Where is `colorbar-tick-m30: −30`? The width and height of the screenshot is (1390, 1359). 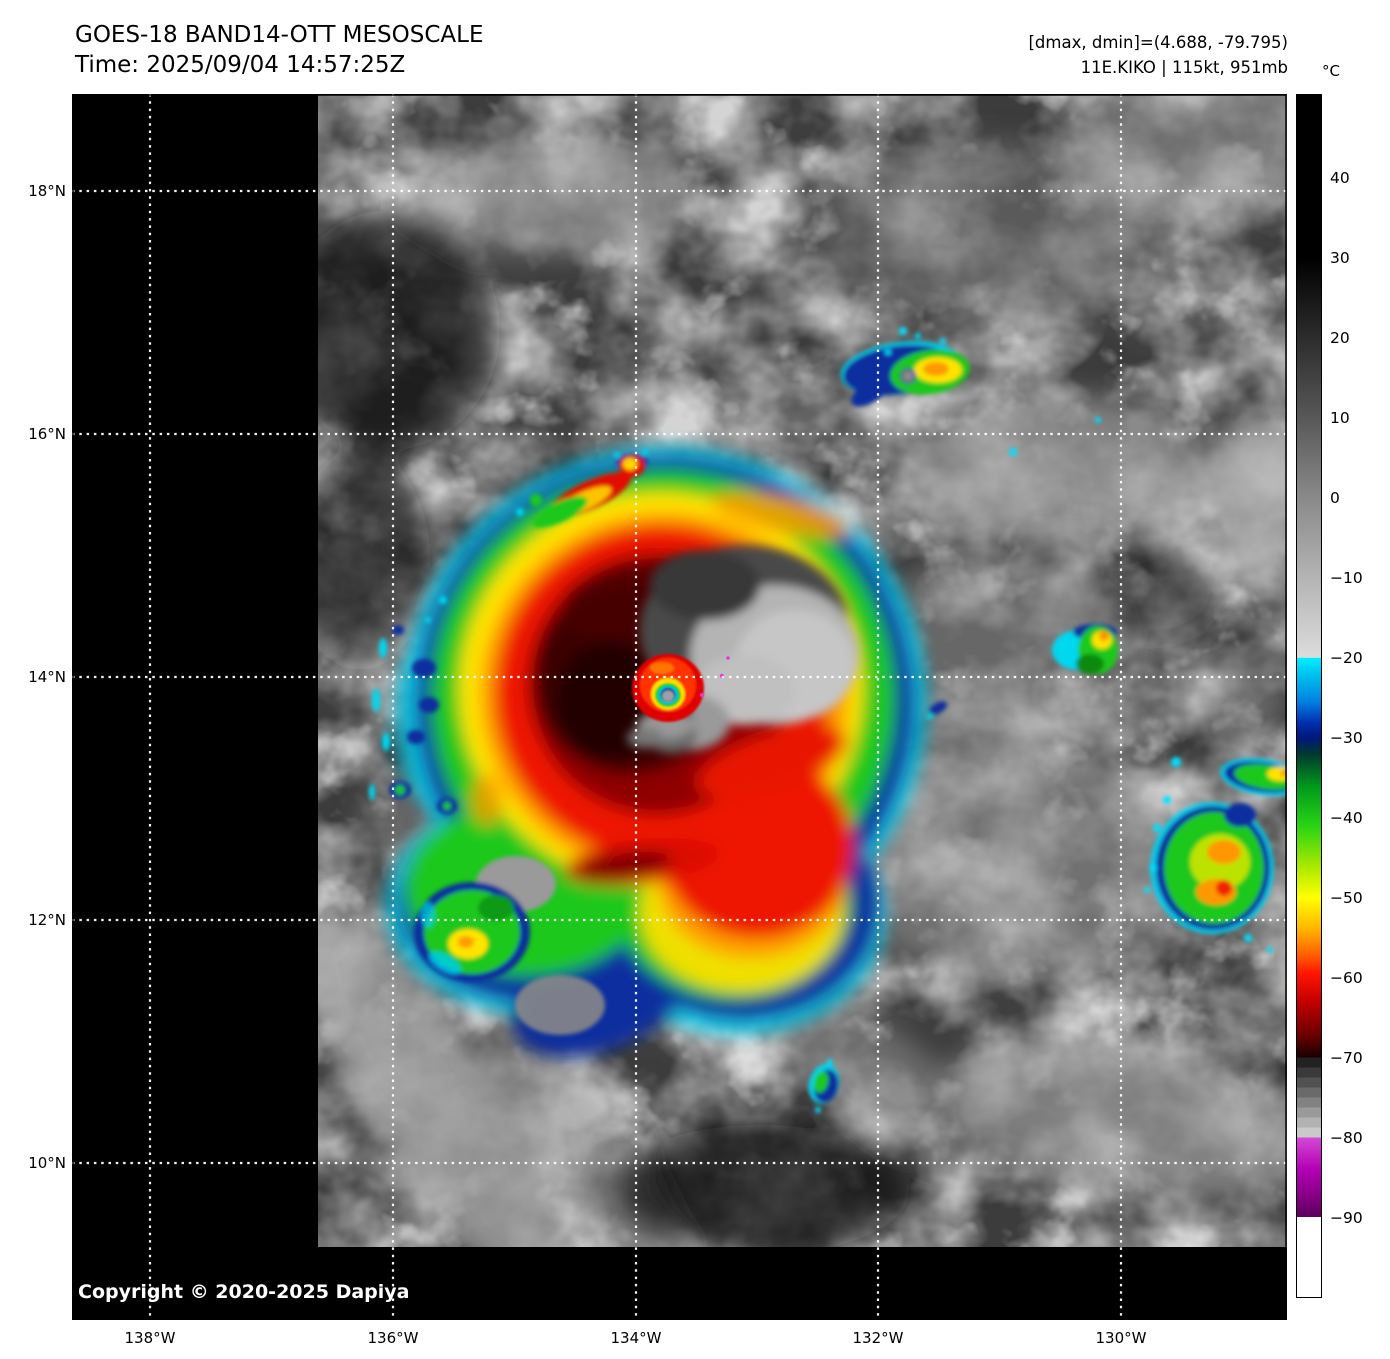
colorbar-tick-m30: −30 is located at coordinates (1346, 738).